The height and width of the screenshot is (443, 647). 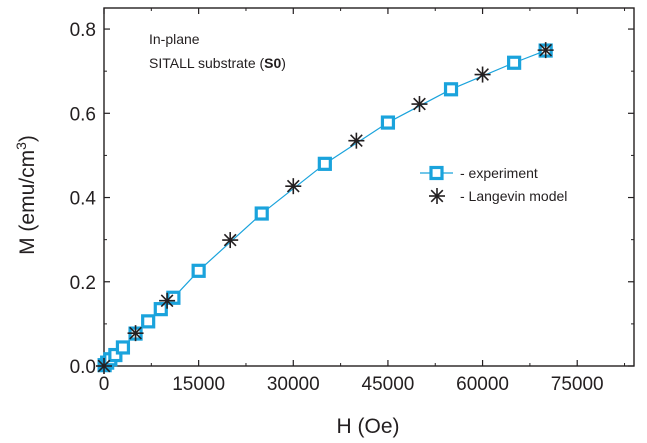 What do you see at coordinates (174, 39) in the screenshot?
I see `annotation-line1: In-plane` at bounding box center [174, 39].